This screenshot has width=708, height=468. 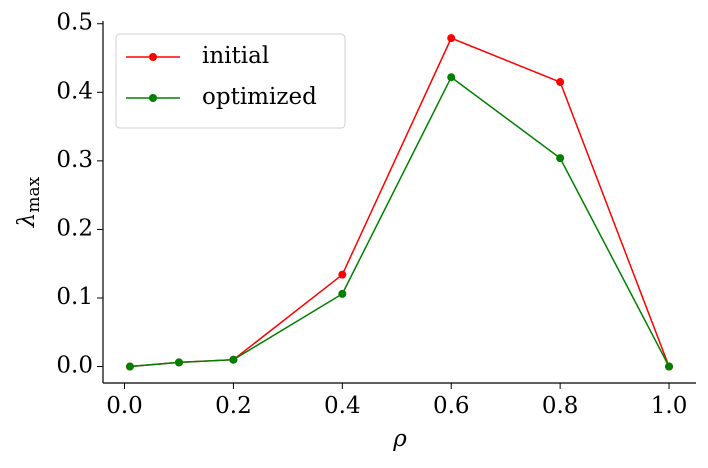 What do you see at coordinates (259, 97) in the screenshot?
I see `legend-label: optimized` at bounding box center [259, 97].